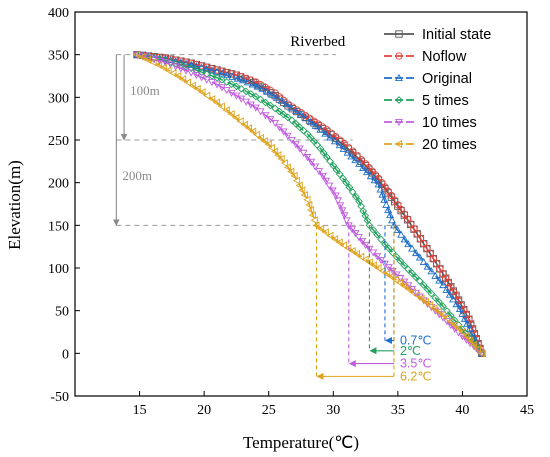 This screenshot has width=550, height=457. What do you see at coordinates (58, 226) in the screenshot?
I see `y-tick-label: 150` at bounding box center [58, 226].